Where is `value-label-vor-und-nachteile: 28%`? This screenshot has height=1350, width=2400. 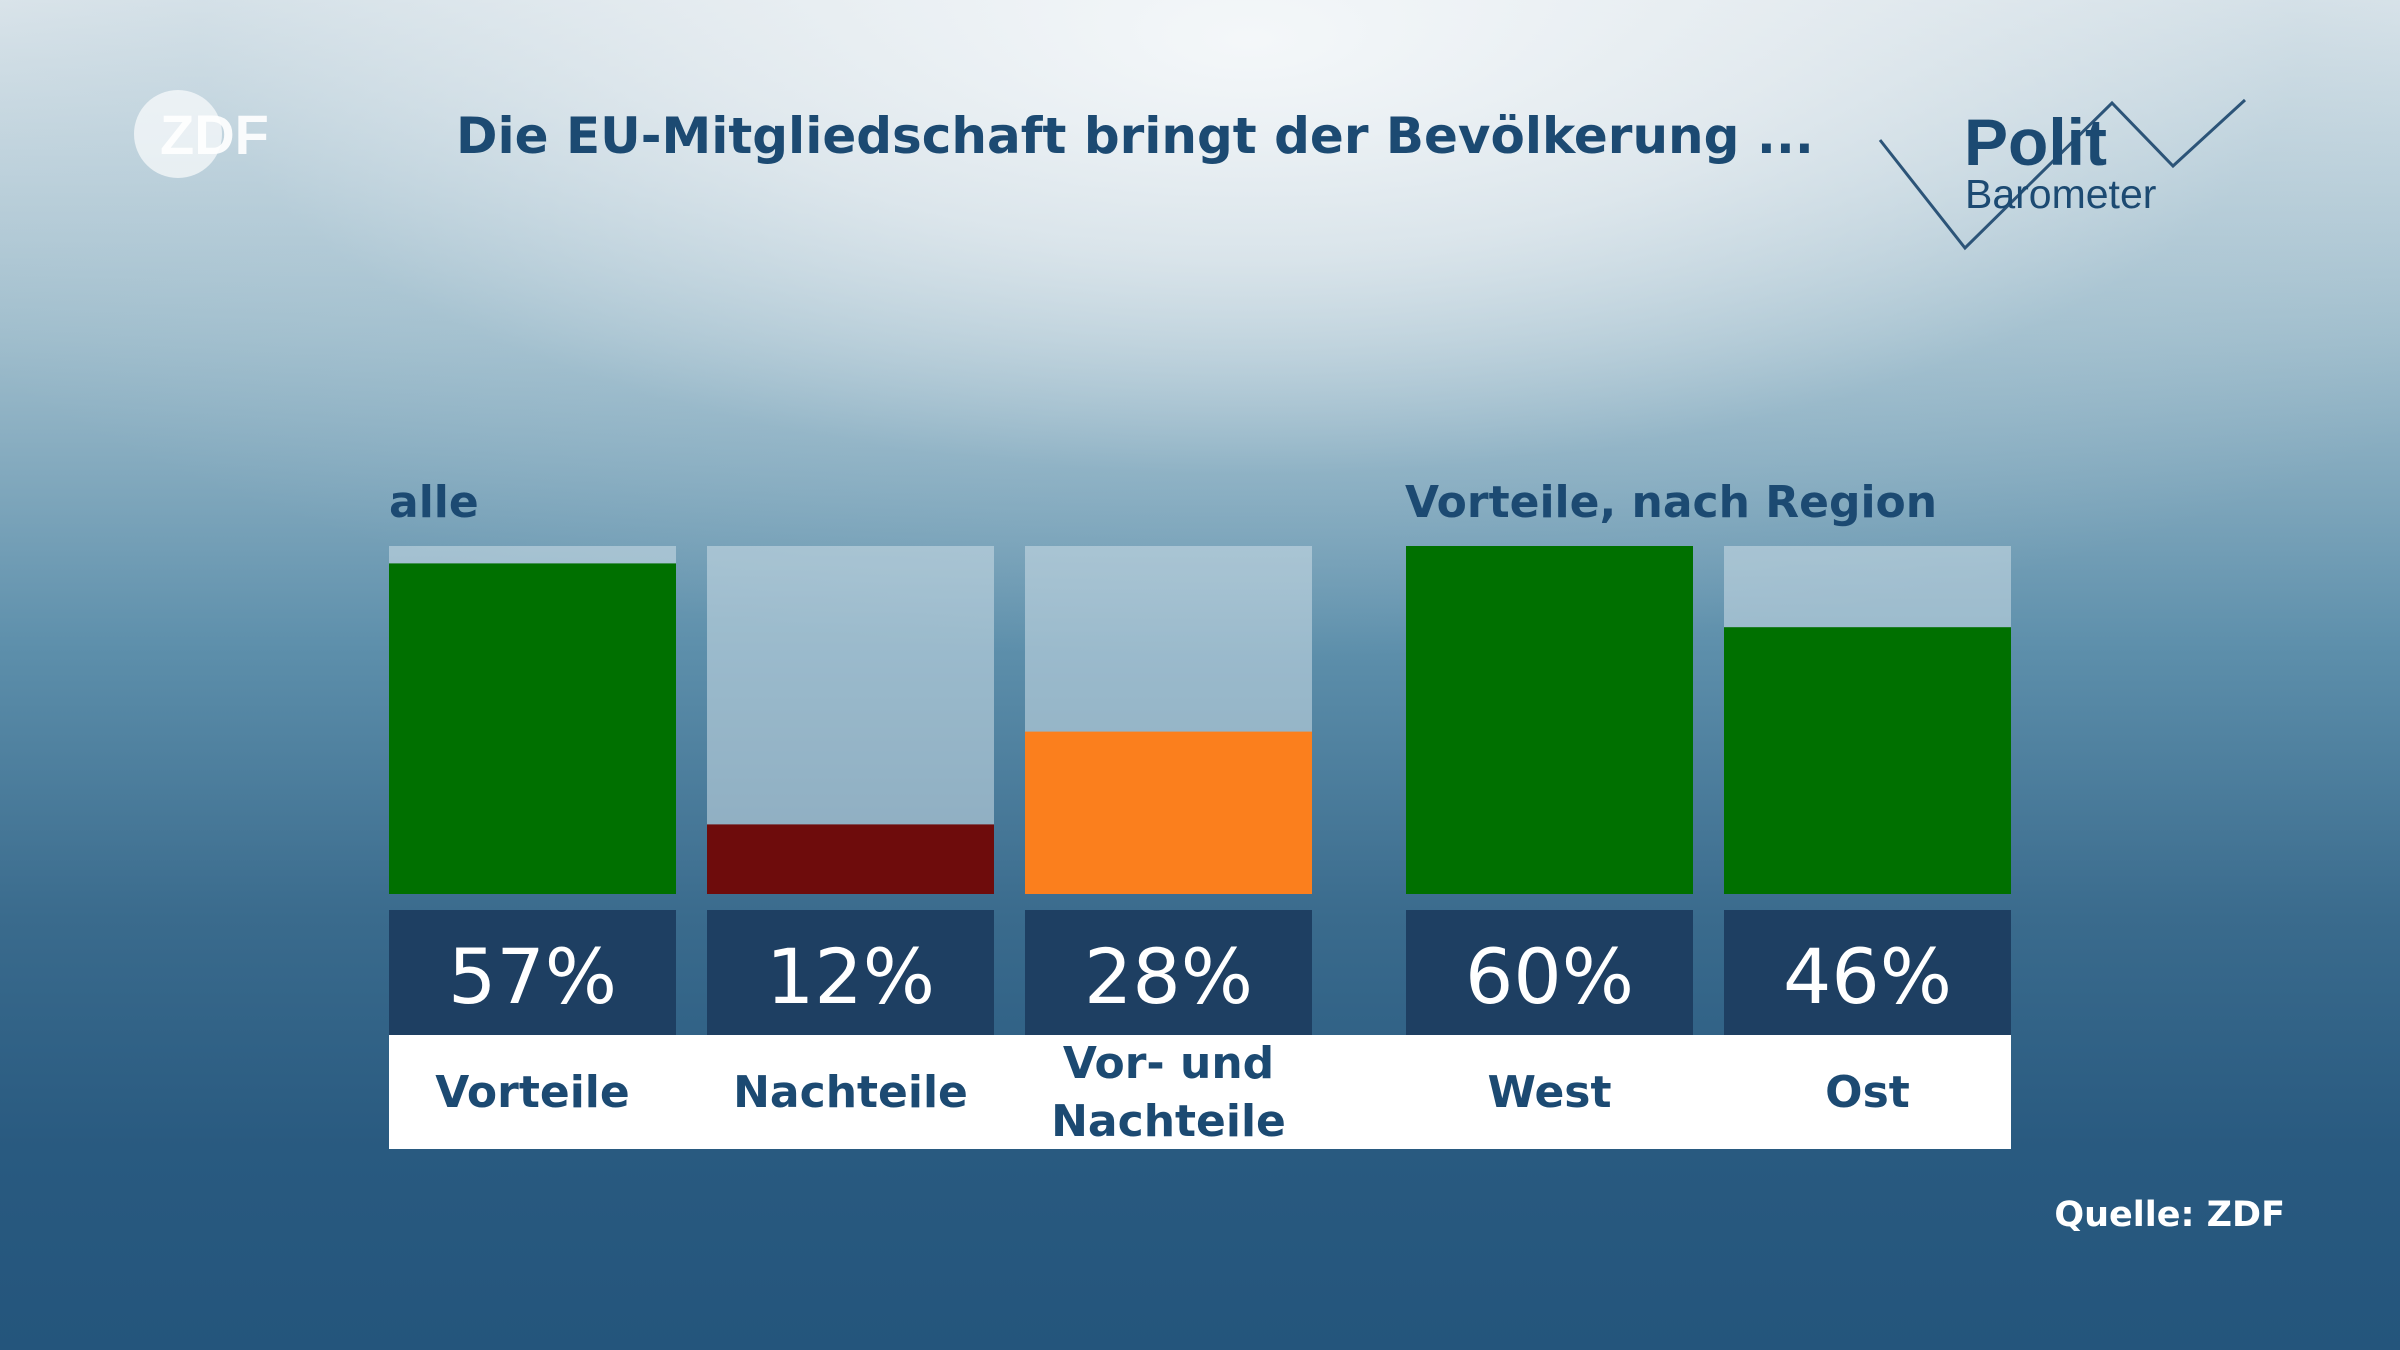 value-label-vor-und-nachteile: 28% is located at coordinates (1168, 976).